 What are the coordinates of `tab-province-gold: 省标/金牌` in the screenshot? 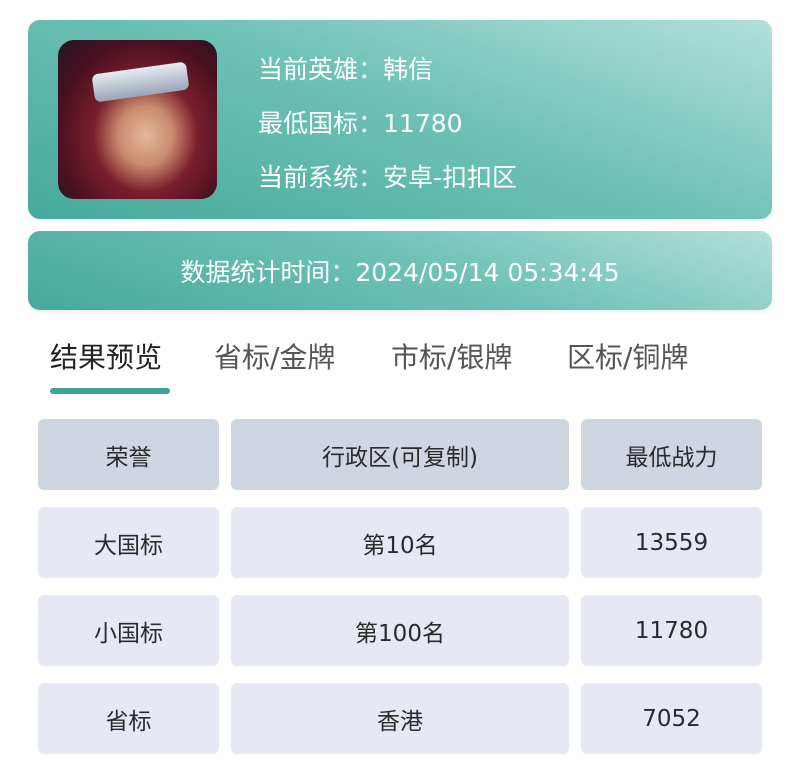 It's located at (275, 357).